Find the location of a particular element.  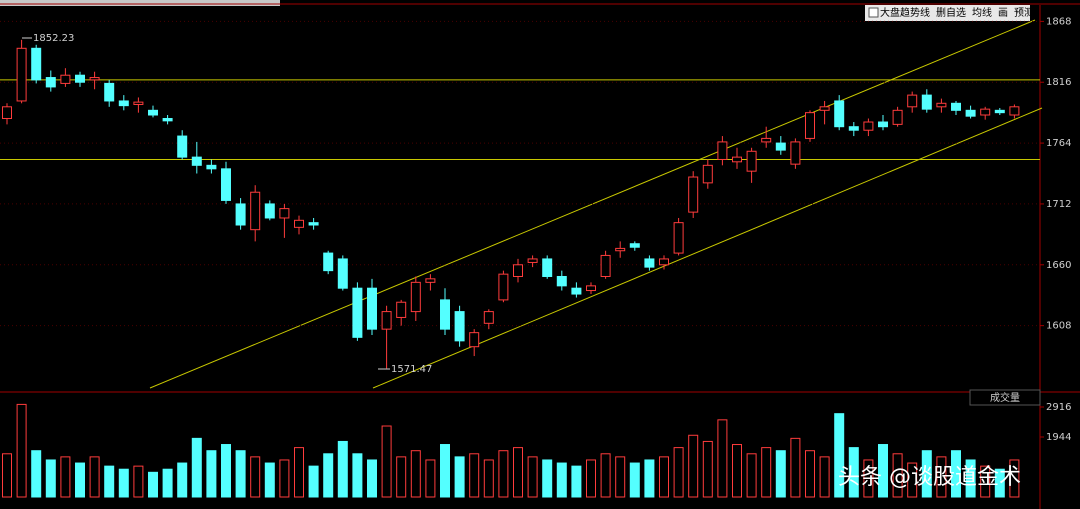

toolbar-items: 大盘趋势线 删自选 均线画预测 is located at coordinates (957, 12).